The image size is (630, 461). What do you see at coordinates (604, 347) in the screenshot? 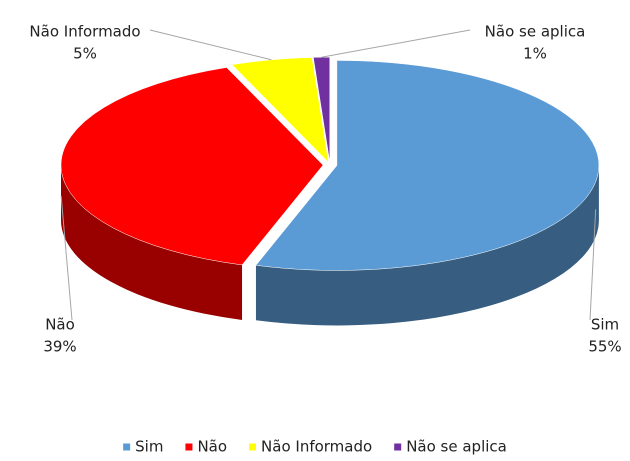
I see `data-label: 55%` at bounding box center [604, 347].